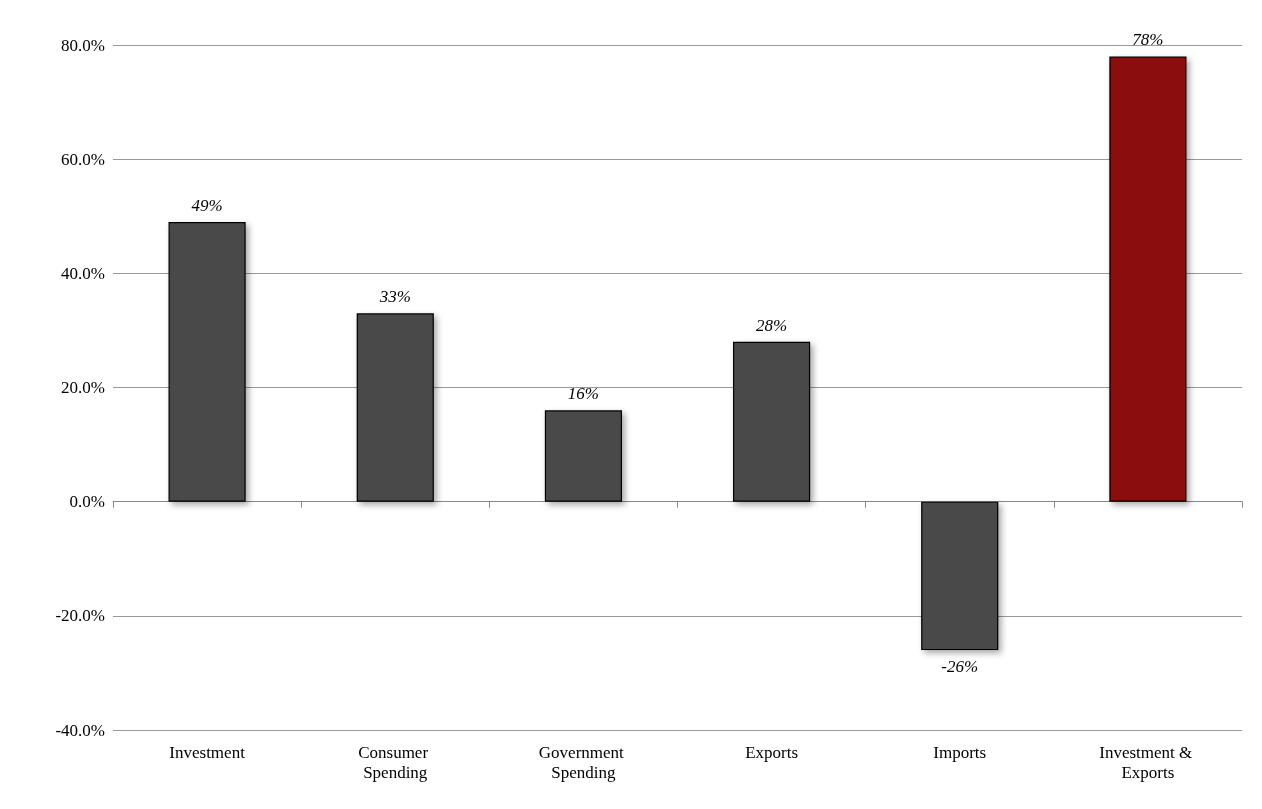 This screenshot has height=809, width=1262. What do you see at coordinates (960, 752) in the screenshot?
I see `x-tick-label: Imports` at bounding box center [960, 752].